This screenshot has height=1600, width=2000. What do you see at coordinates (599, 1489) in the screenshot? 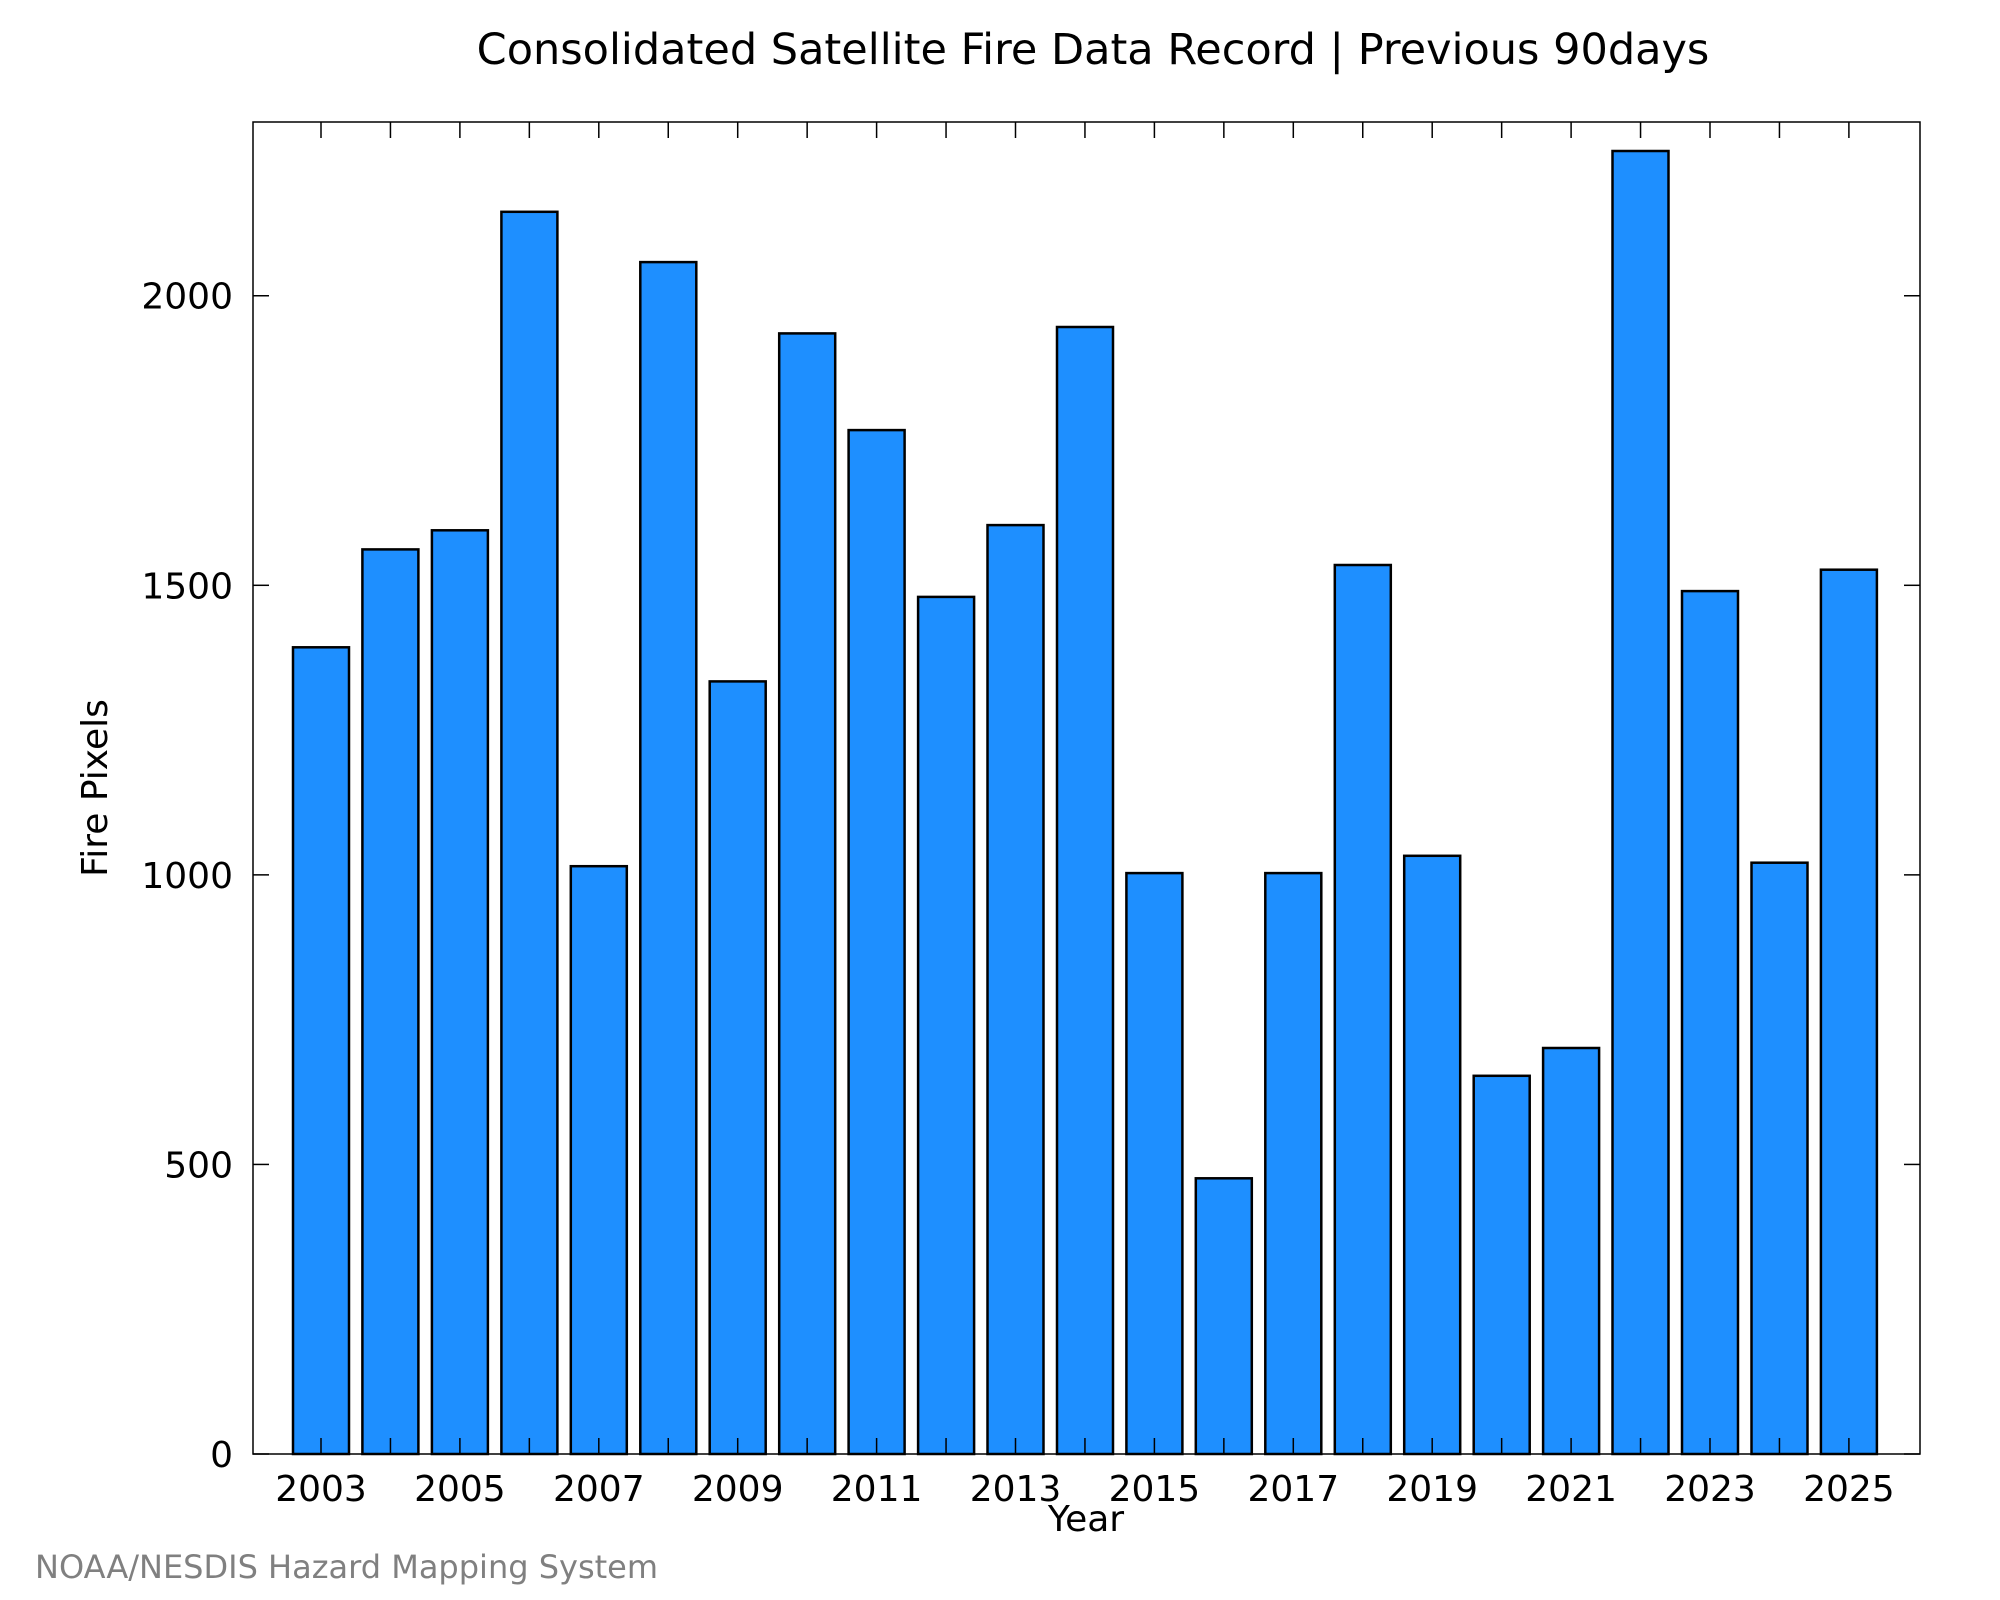
I see `x-tick-label-2007: 2007` at bounding box center [599, 1489].